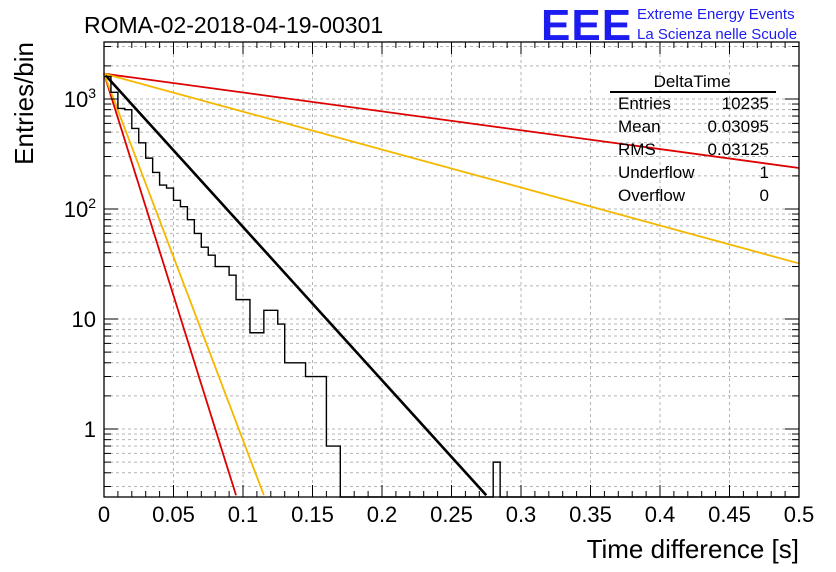  I want to click on x-tick-label: 0.4, so click(660, 514).